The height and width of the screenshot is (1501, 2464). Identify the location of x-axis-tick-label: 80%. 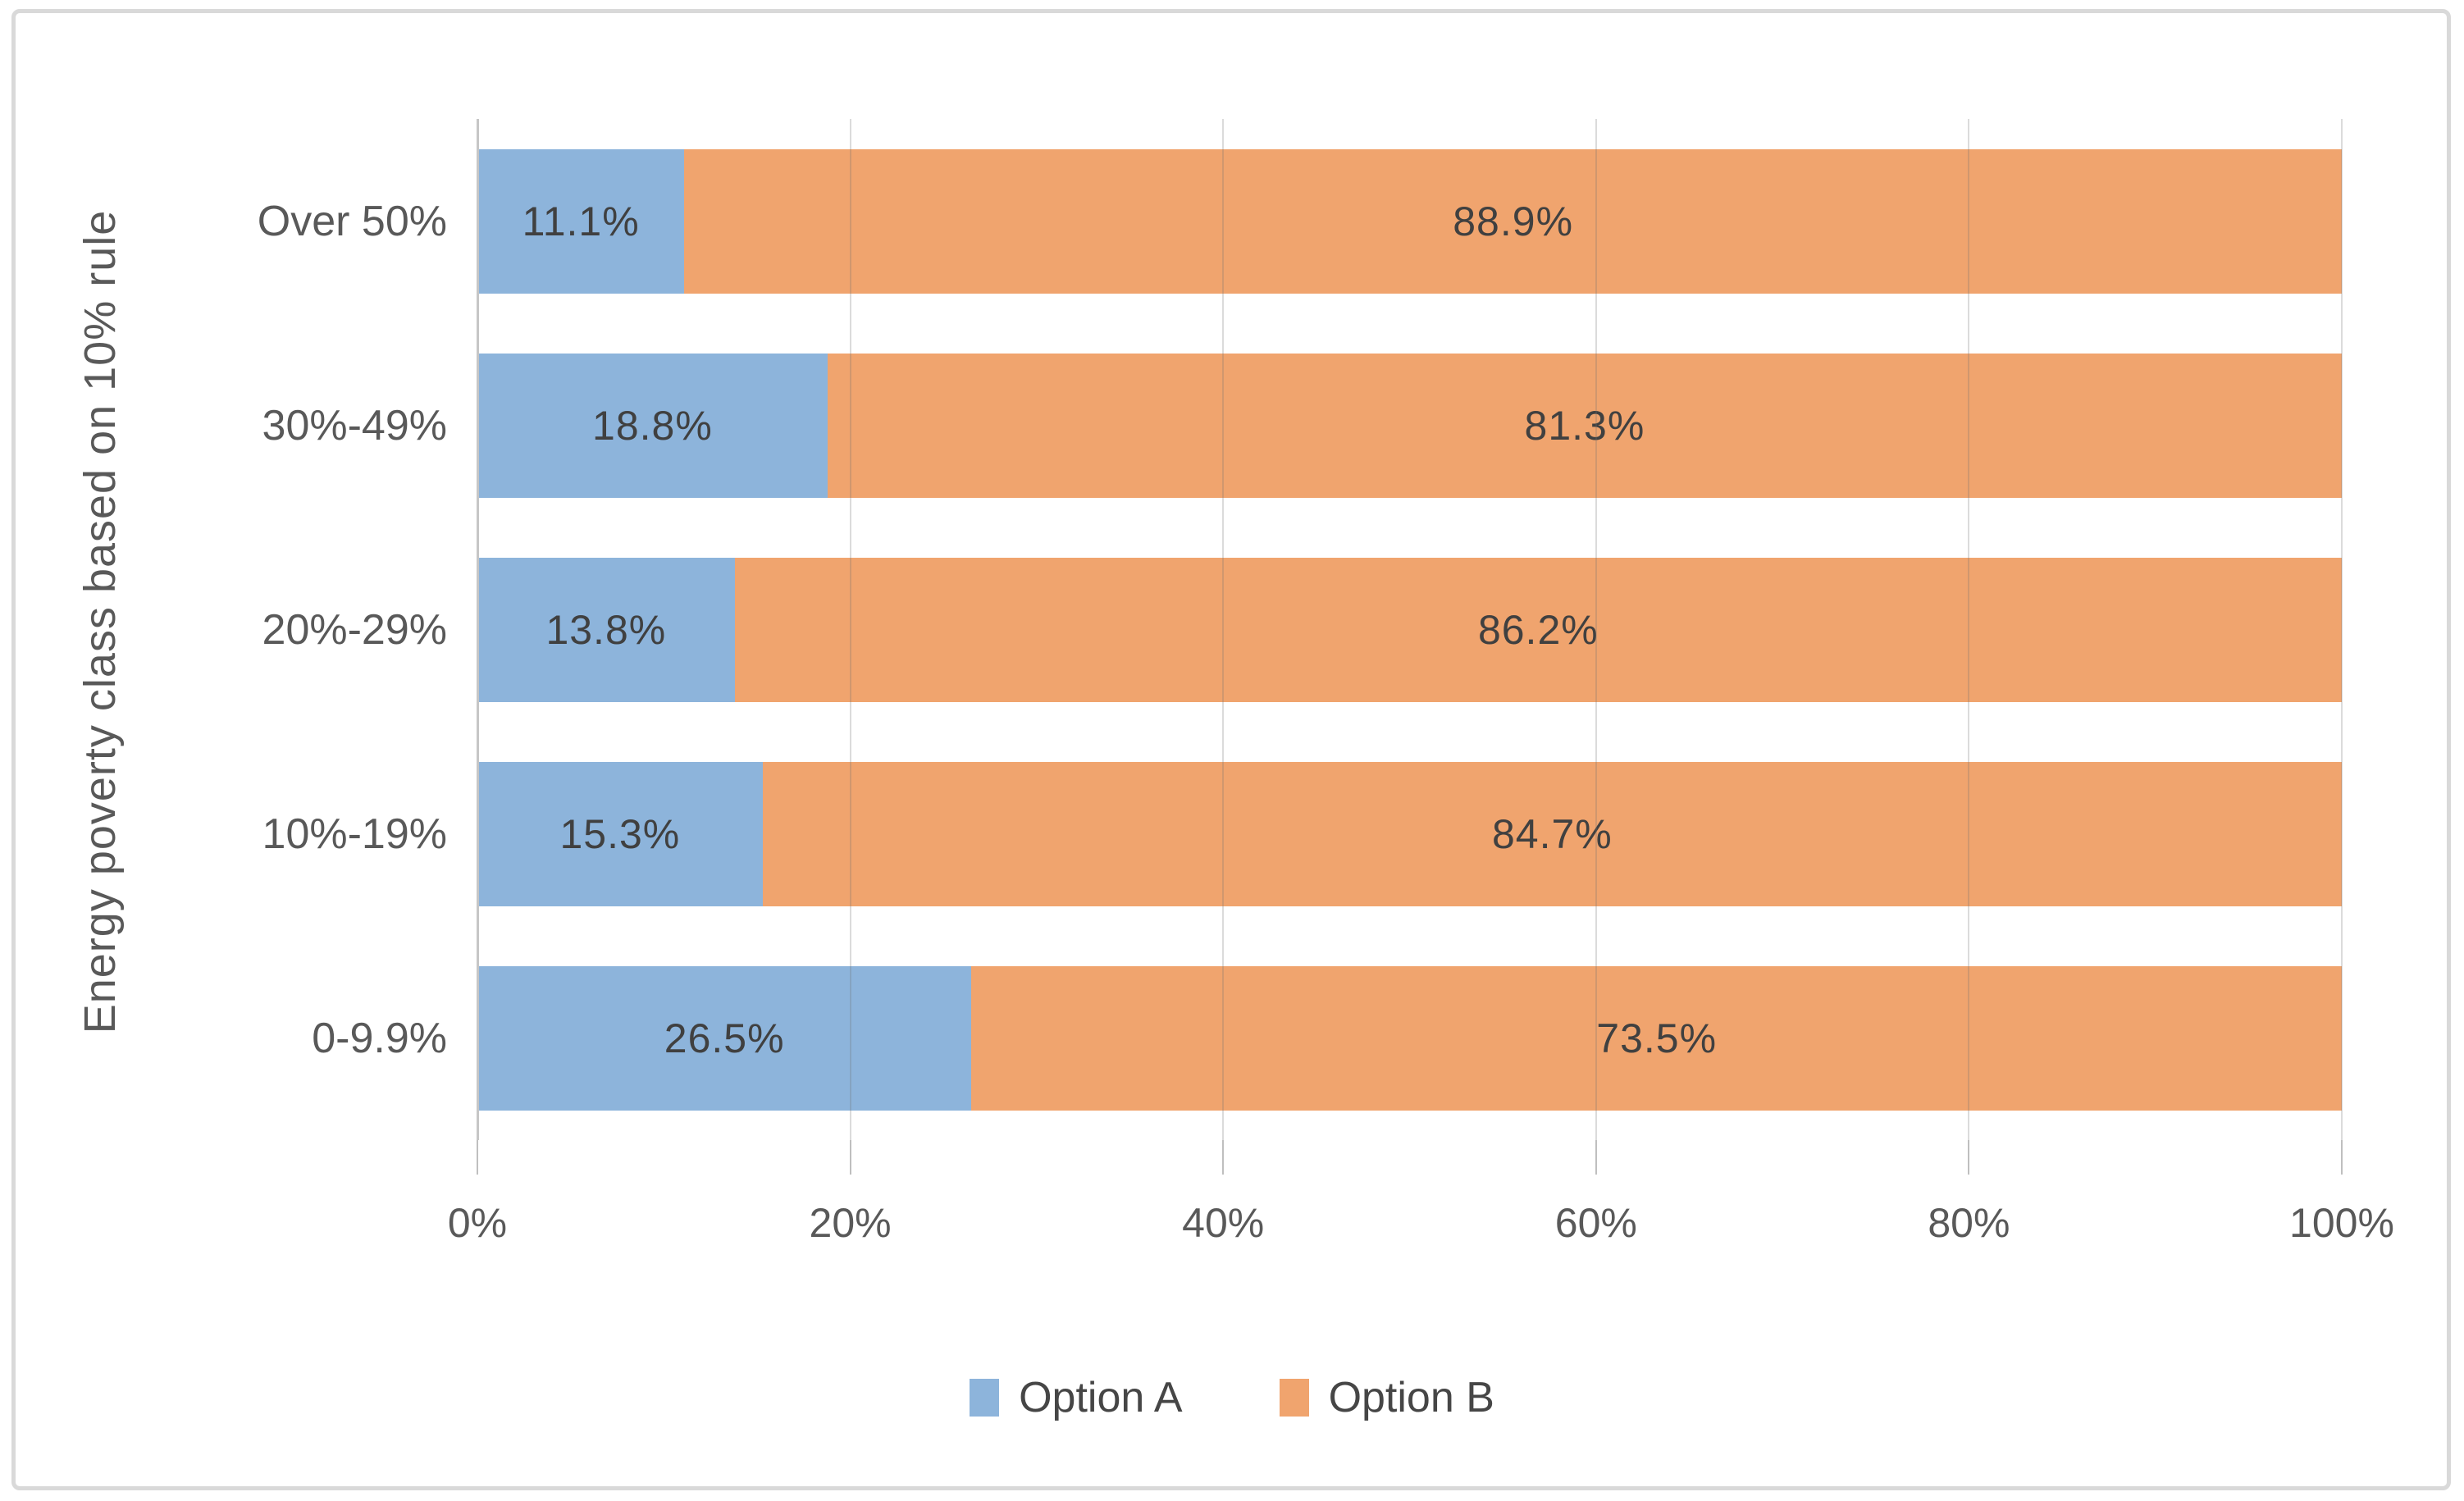
(1969, 1223).